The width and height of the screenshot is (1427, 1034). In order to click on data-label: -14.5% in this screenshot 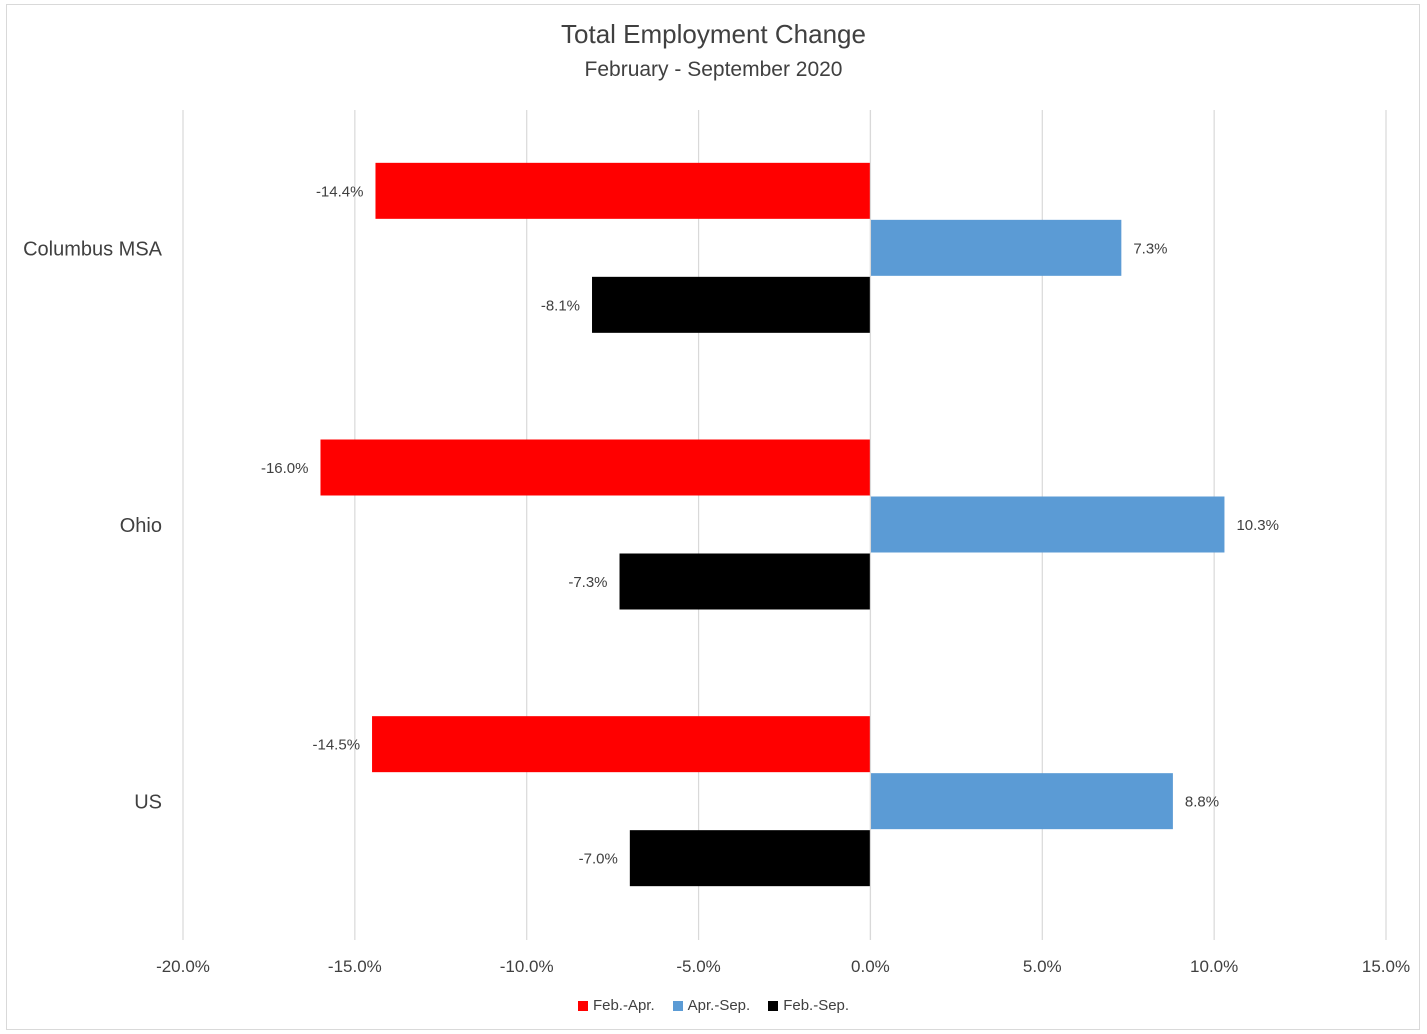, I will do `click(337, 745)`.